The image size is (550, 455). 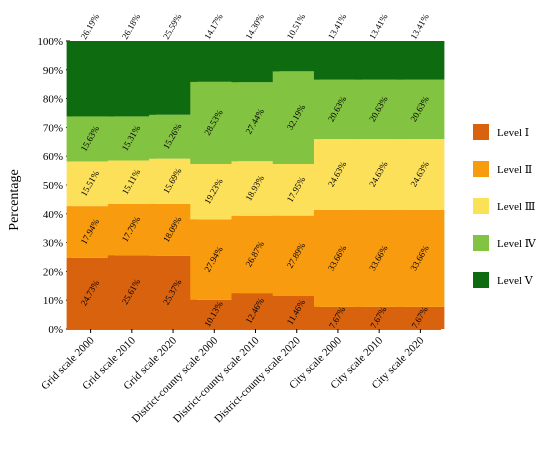 What do you see at coordinates (213, 26) in the screenshot?
I see `data-label: 14.17%` at bounding box center [213, 26].